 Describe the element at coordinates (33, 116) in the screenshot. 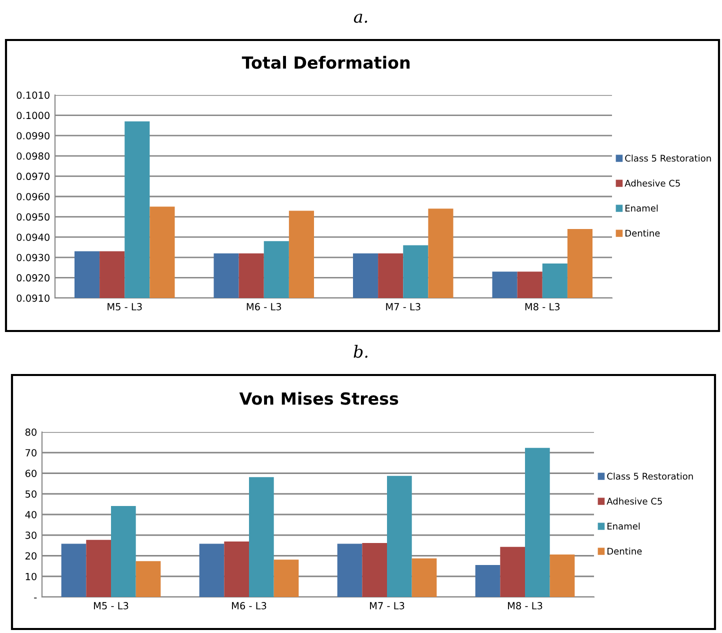

I see `y-tick-label: 0.1000` at that location.